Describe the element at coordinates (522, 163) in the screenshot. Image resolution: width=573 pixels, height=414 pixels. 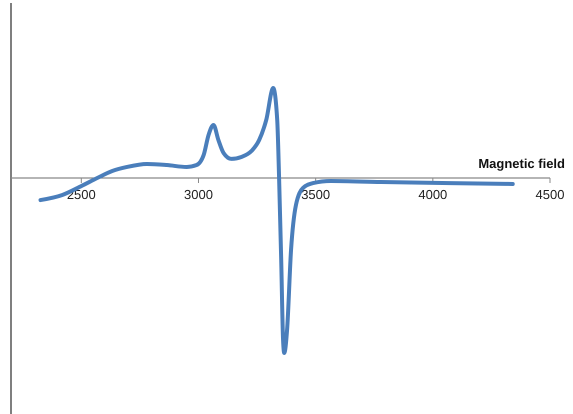
I see `x-axis-title: Magnetic field` at that location.